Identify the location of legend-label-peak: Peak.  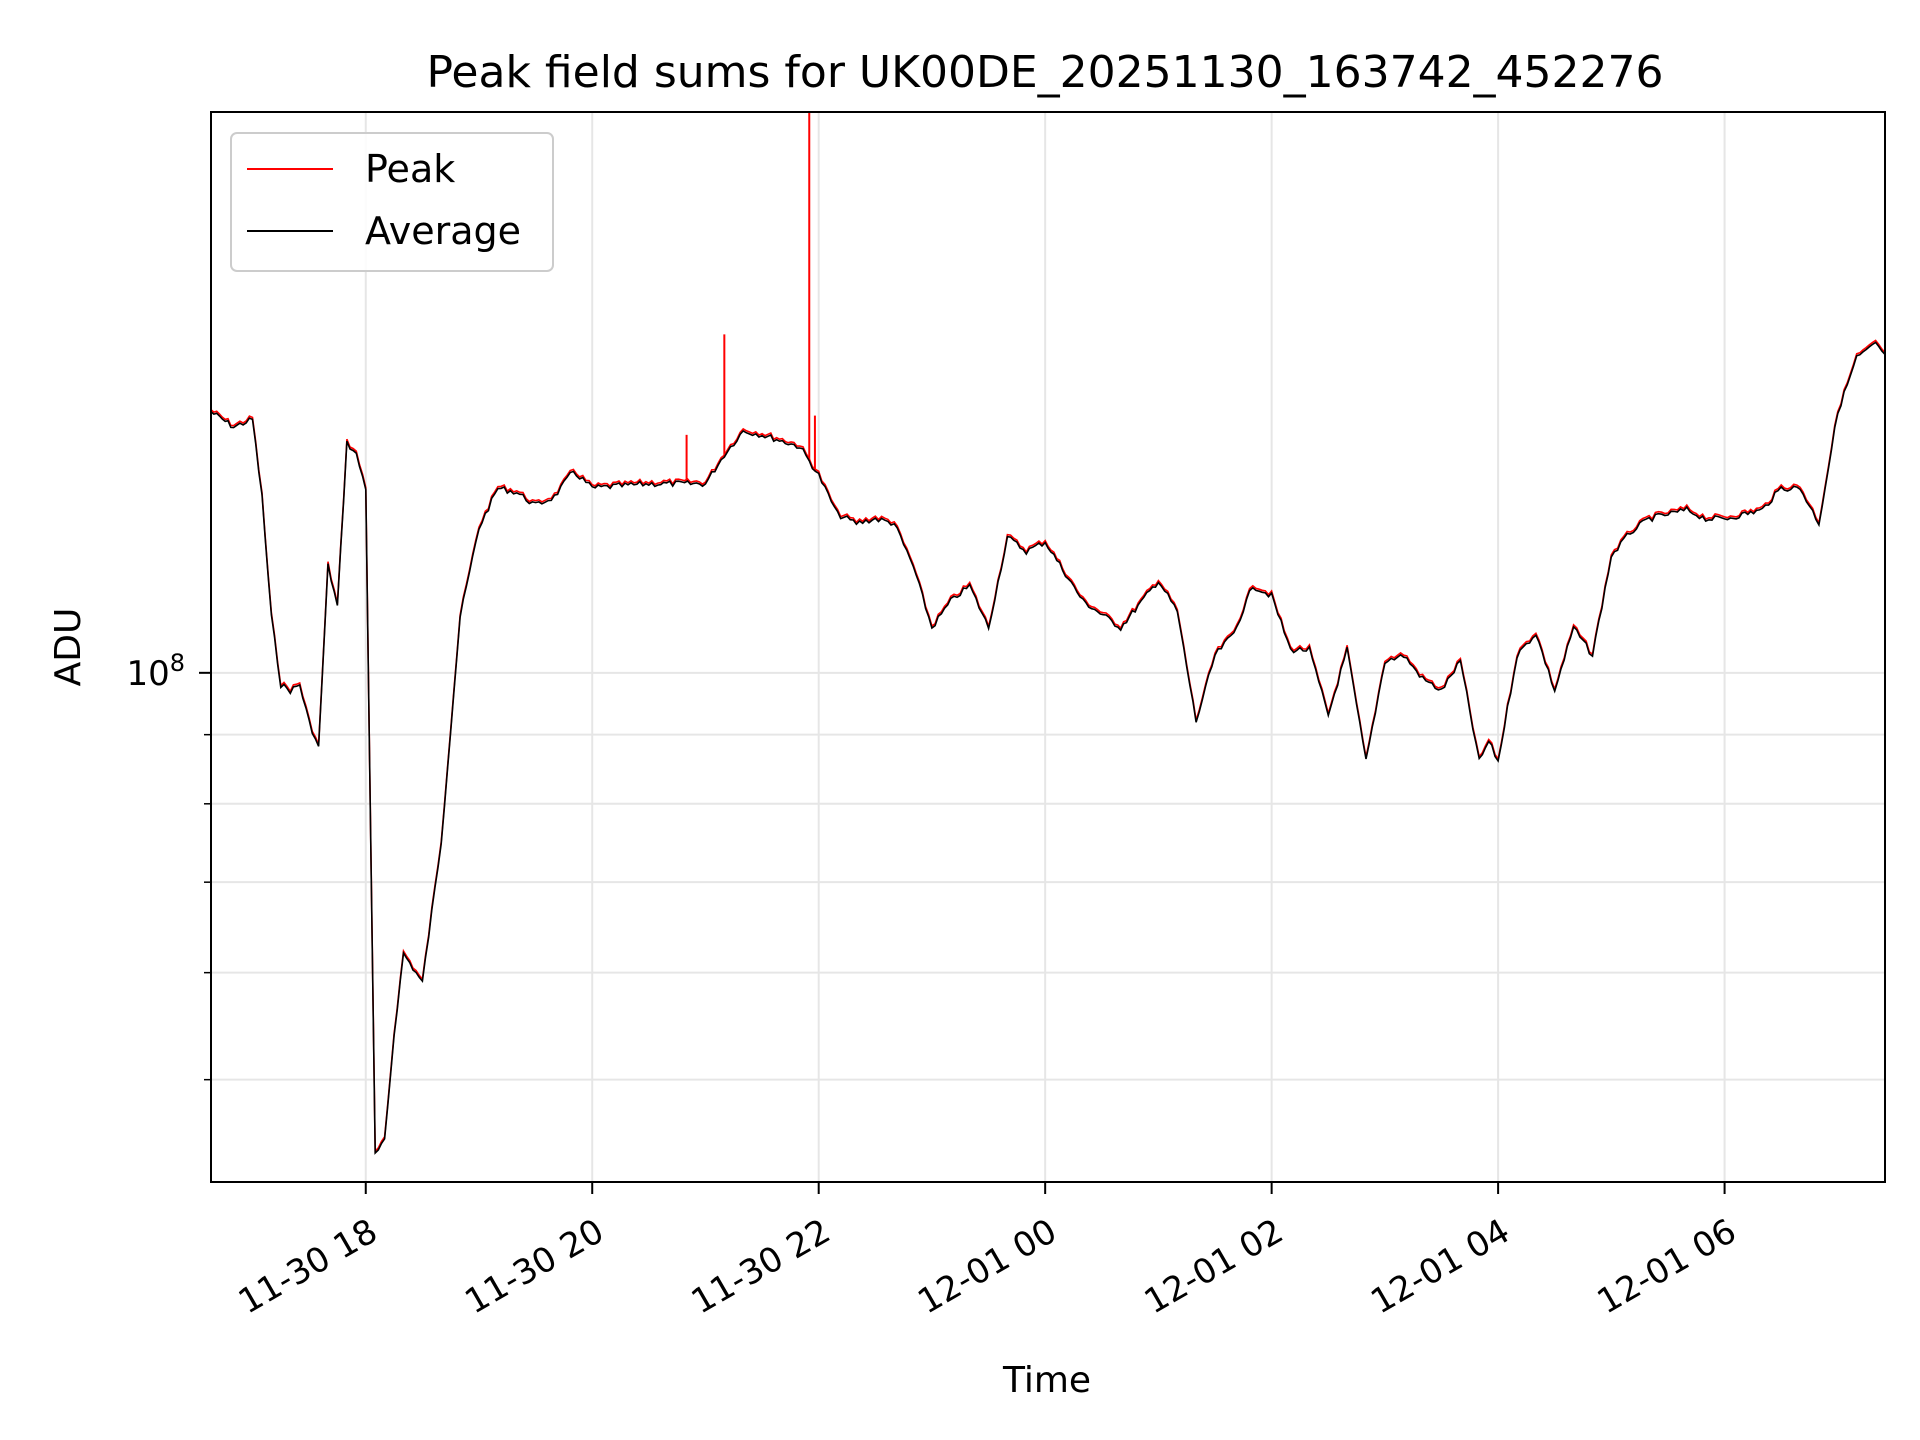
(410, 169).